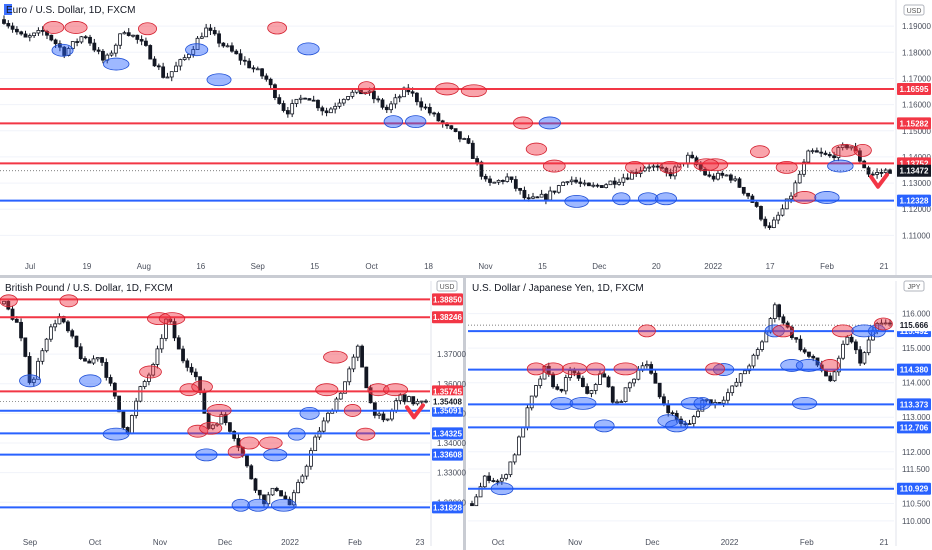 The image size is (932, 550). Describe the element at coordinates (428, 266) in the screenshot. I see `x-tick-label: 18` at that location.